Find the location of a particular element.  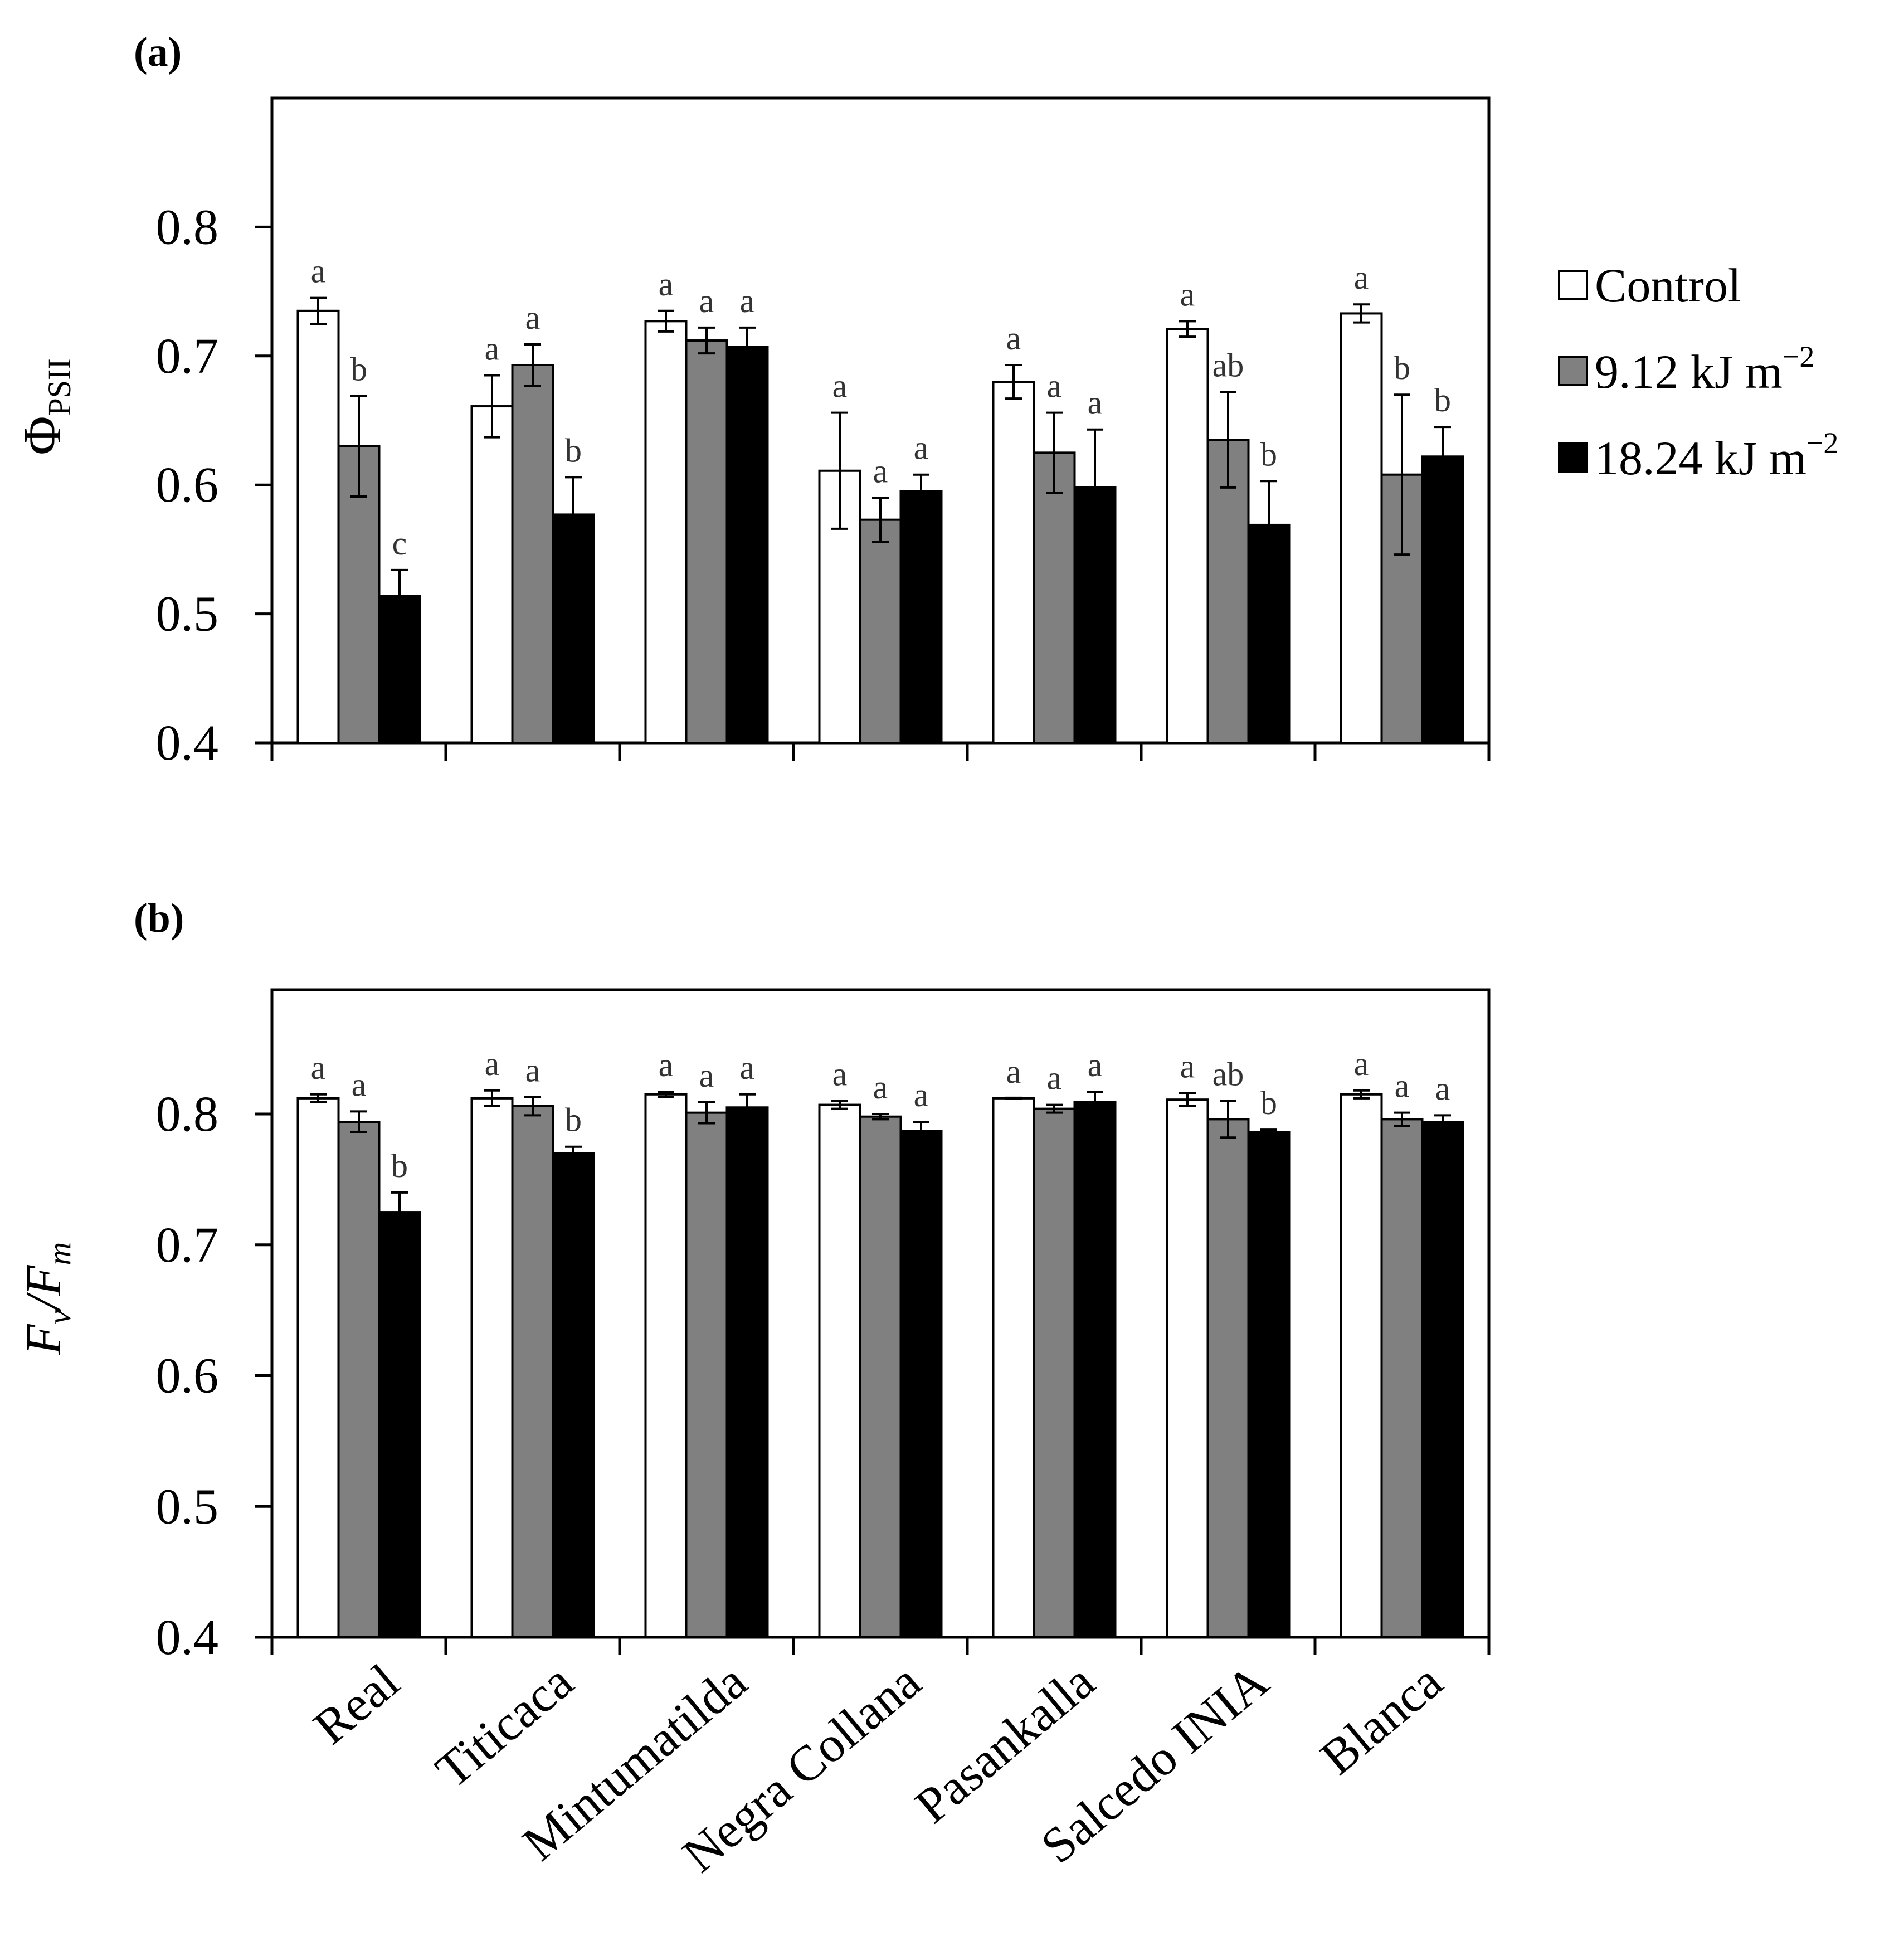

x-category-label: Titicaca is located at coordinates (504, 1725).